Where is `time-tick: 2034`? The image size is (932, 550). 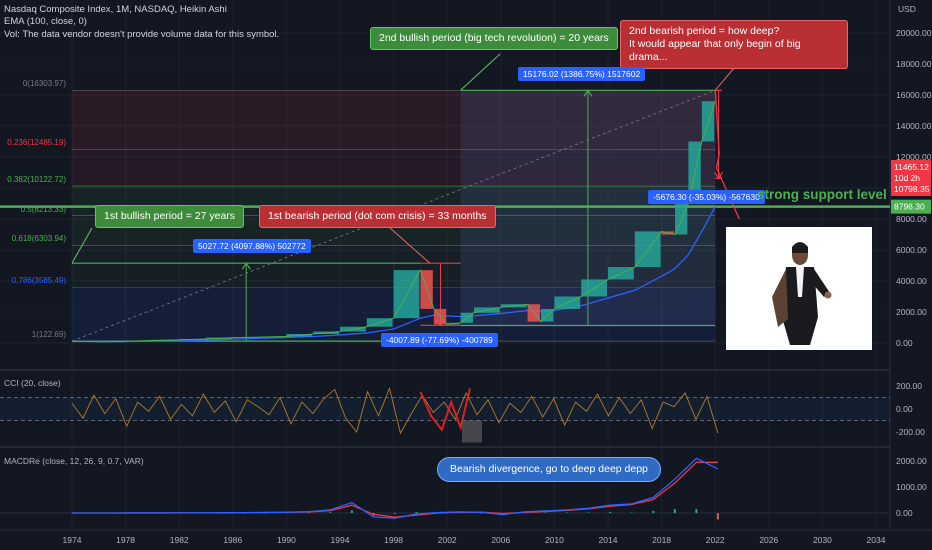
time-tick: 2034 is located at coordinates (876, 540).